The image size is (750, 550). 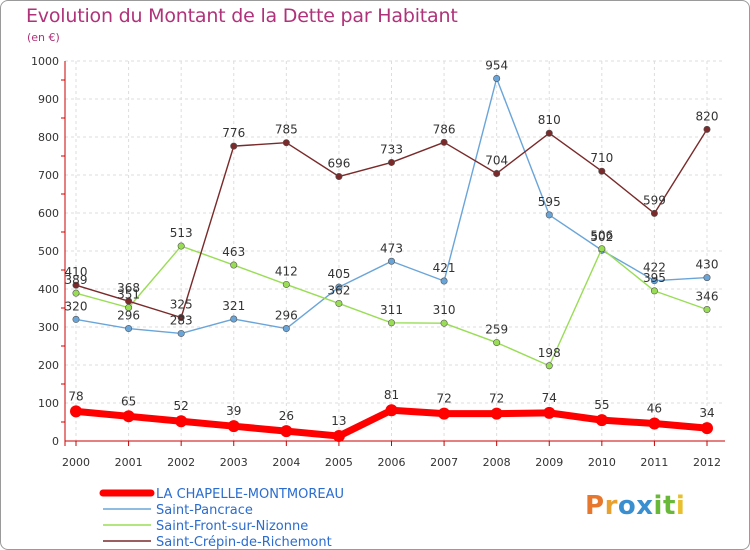 I want to click on data-label: 595, so click(x=549, y=202).